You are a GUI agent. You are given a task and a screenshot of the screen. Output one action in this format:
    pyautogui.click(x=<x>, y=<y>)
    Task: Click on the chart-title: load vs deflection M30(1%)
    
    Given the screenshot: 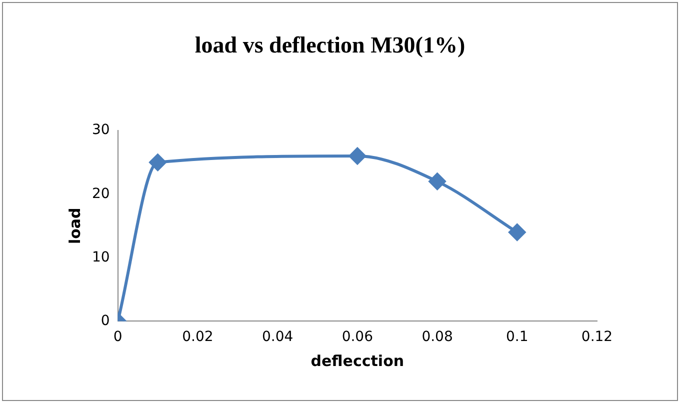 What is the action you would take?
    pyautogui.click(x=330, y=45)
    